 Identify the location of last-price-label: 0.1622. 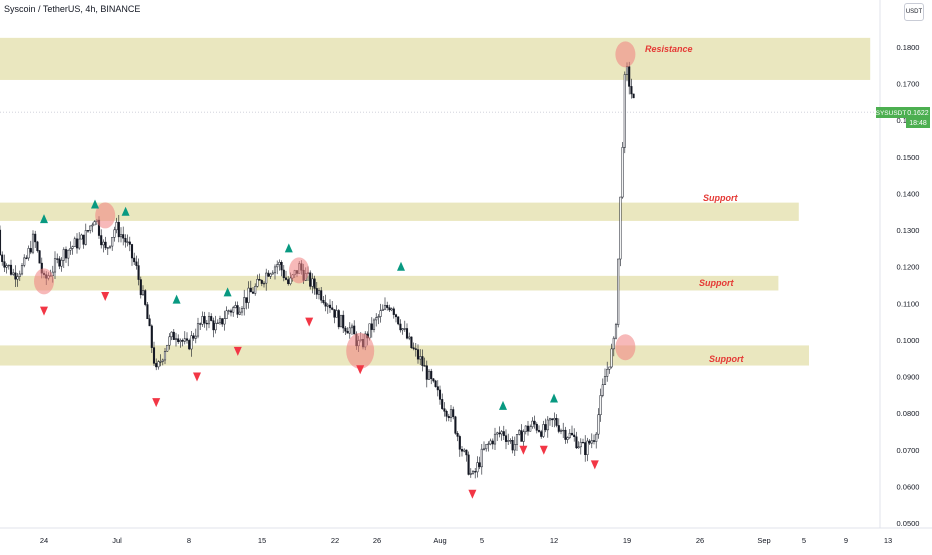
(918, 113).